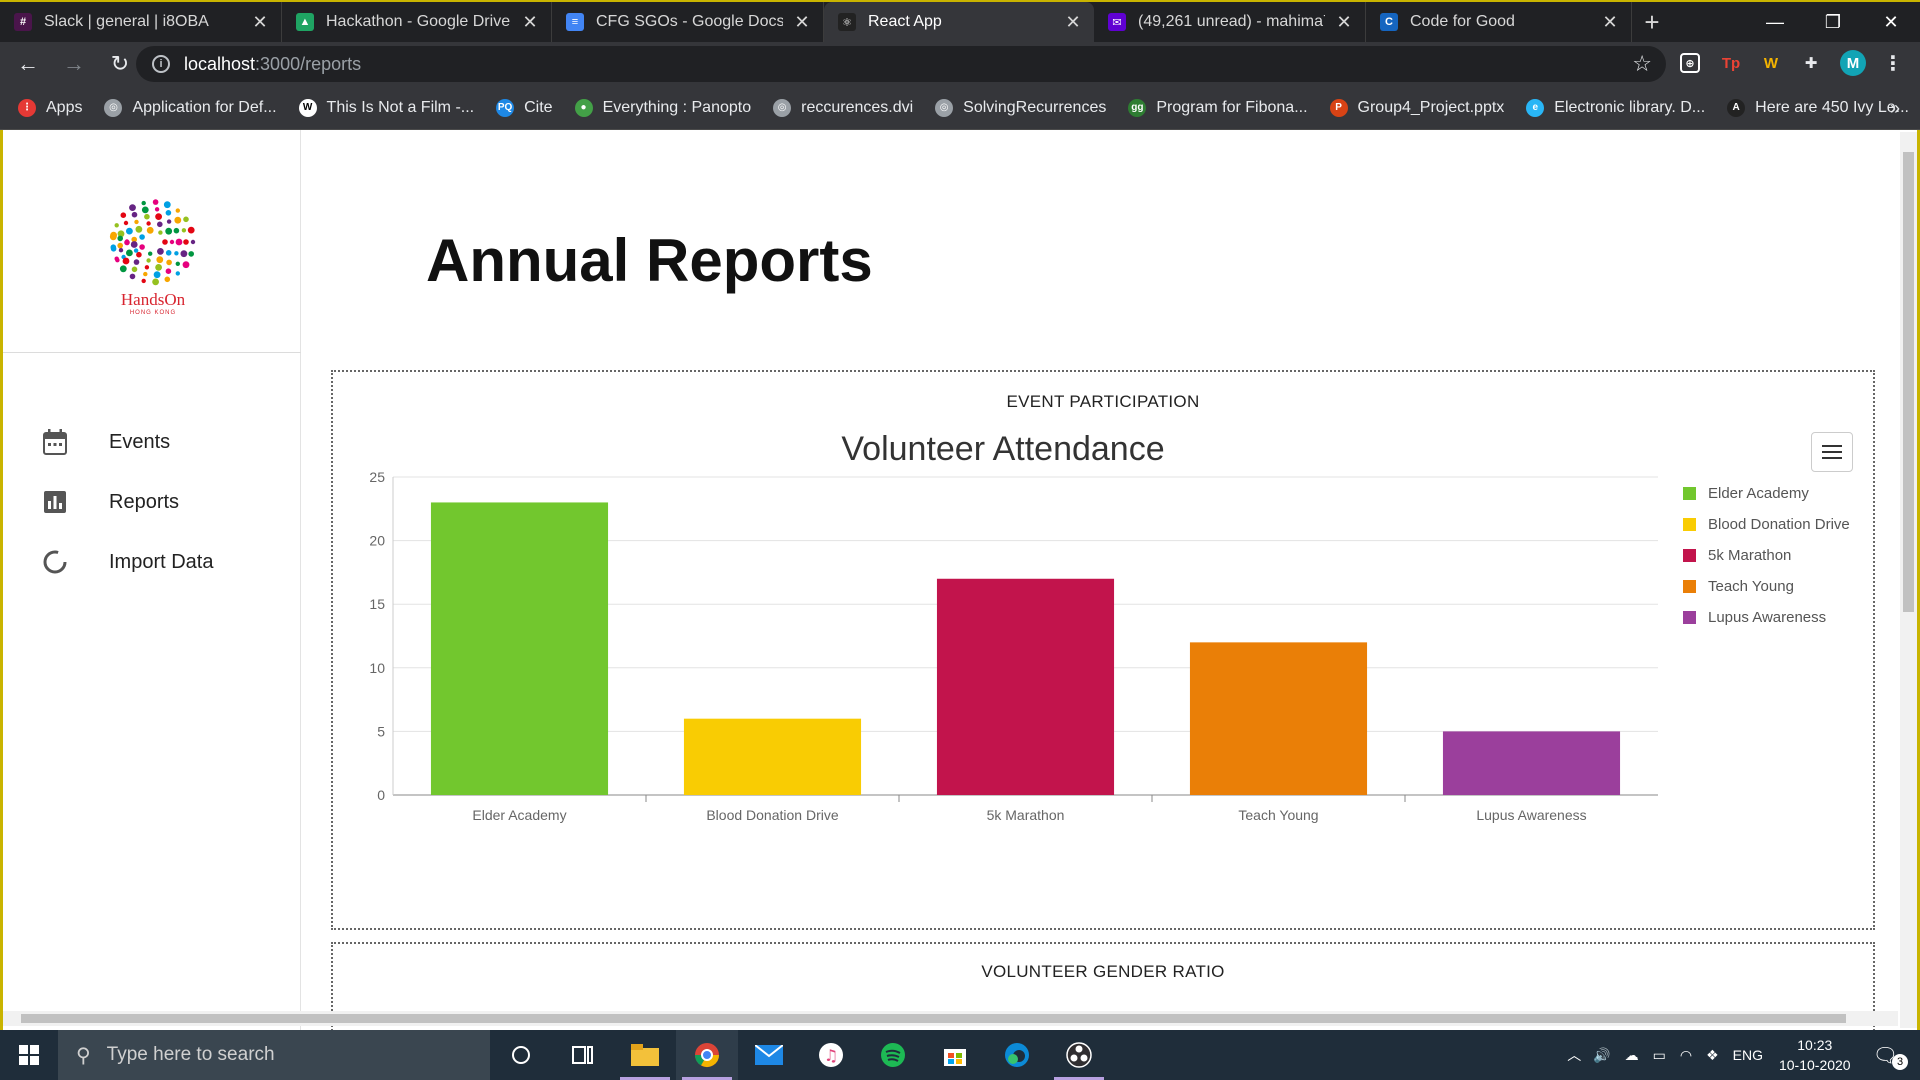 The image size is (1920, 1080). Describe the element at coordinates (1771, 63) in the screenshot. I see `extension-w-icon: W` at that location.